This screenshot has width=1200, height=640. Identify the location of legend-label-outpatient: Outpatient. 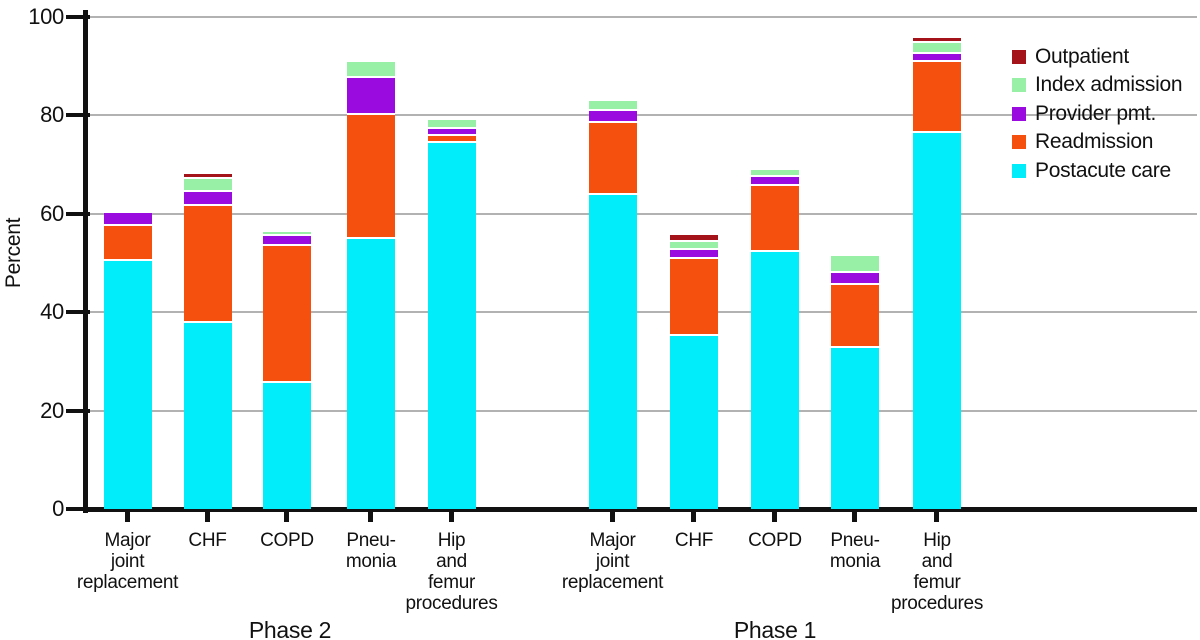
(1082, 56).